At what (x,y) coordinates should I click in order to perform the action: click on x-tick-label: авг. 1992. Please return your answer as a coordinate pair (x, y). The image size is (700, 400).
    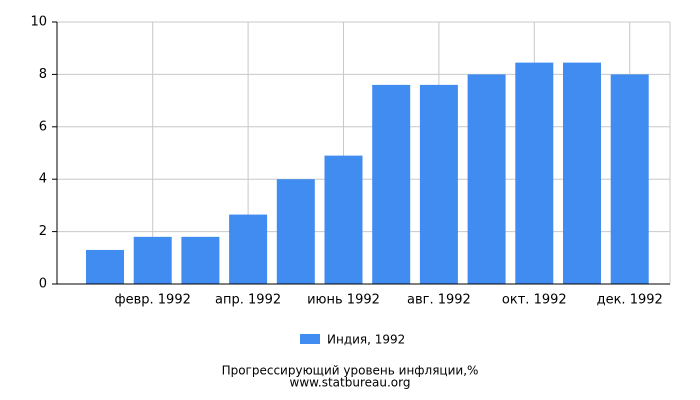
    Looking at the image, I should click on (439, 300).